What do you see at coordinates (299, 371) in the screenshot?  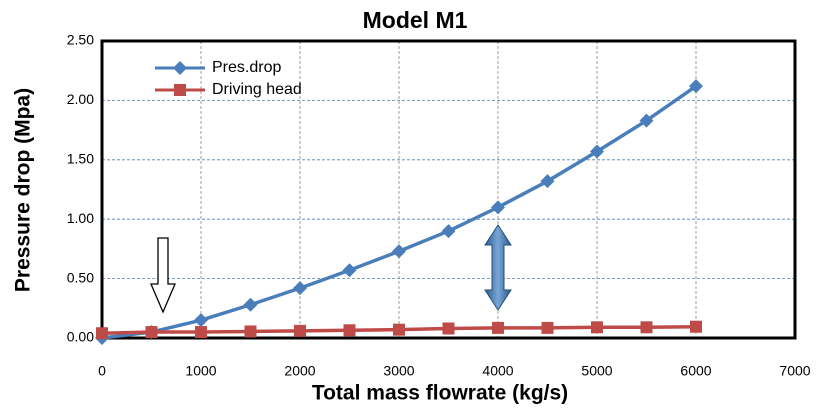 I see `x-tick-label: 2000` at bounding box center [299, 371].